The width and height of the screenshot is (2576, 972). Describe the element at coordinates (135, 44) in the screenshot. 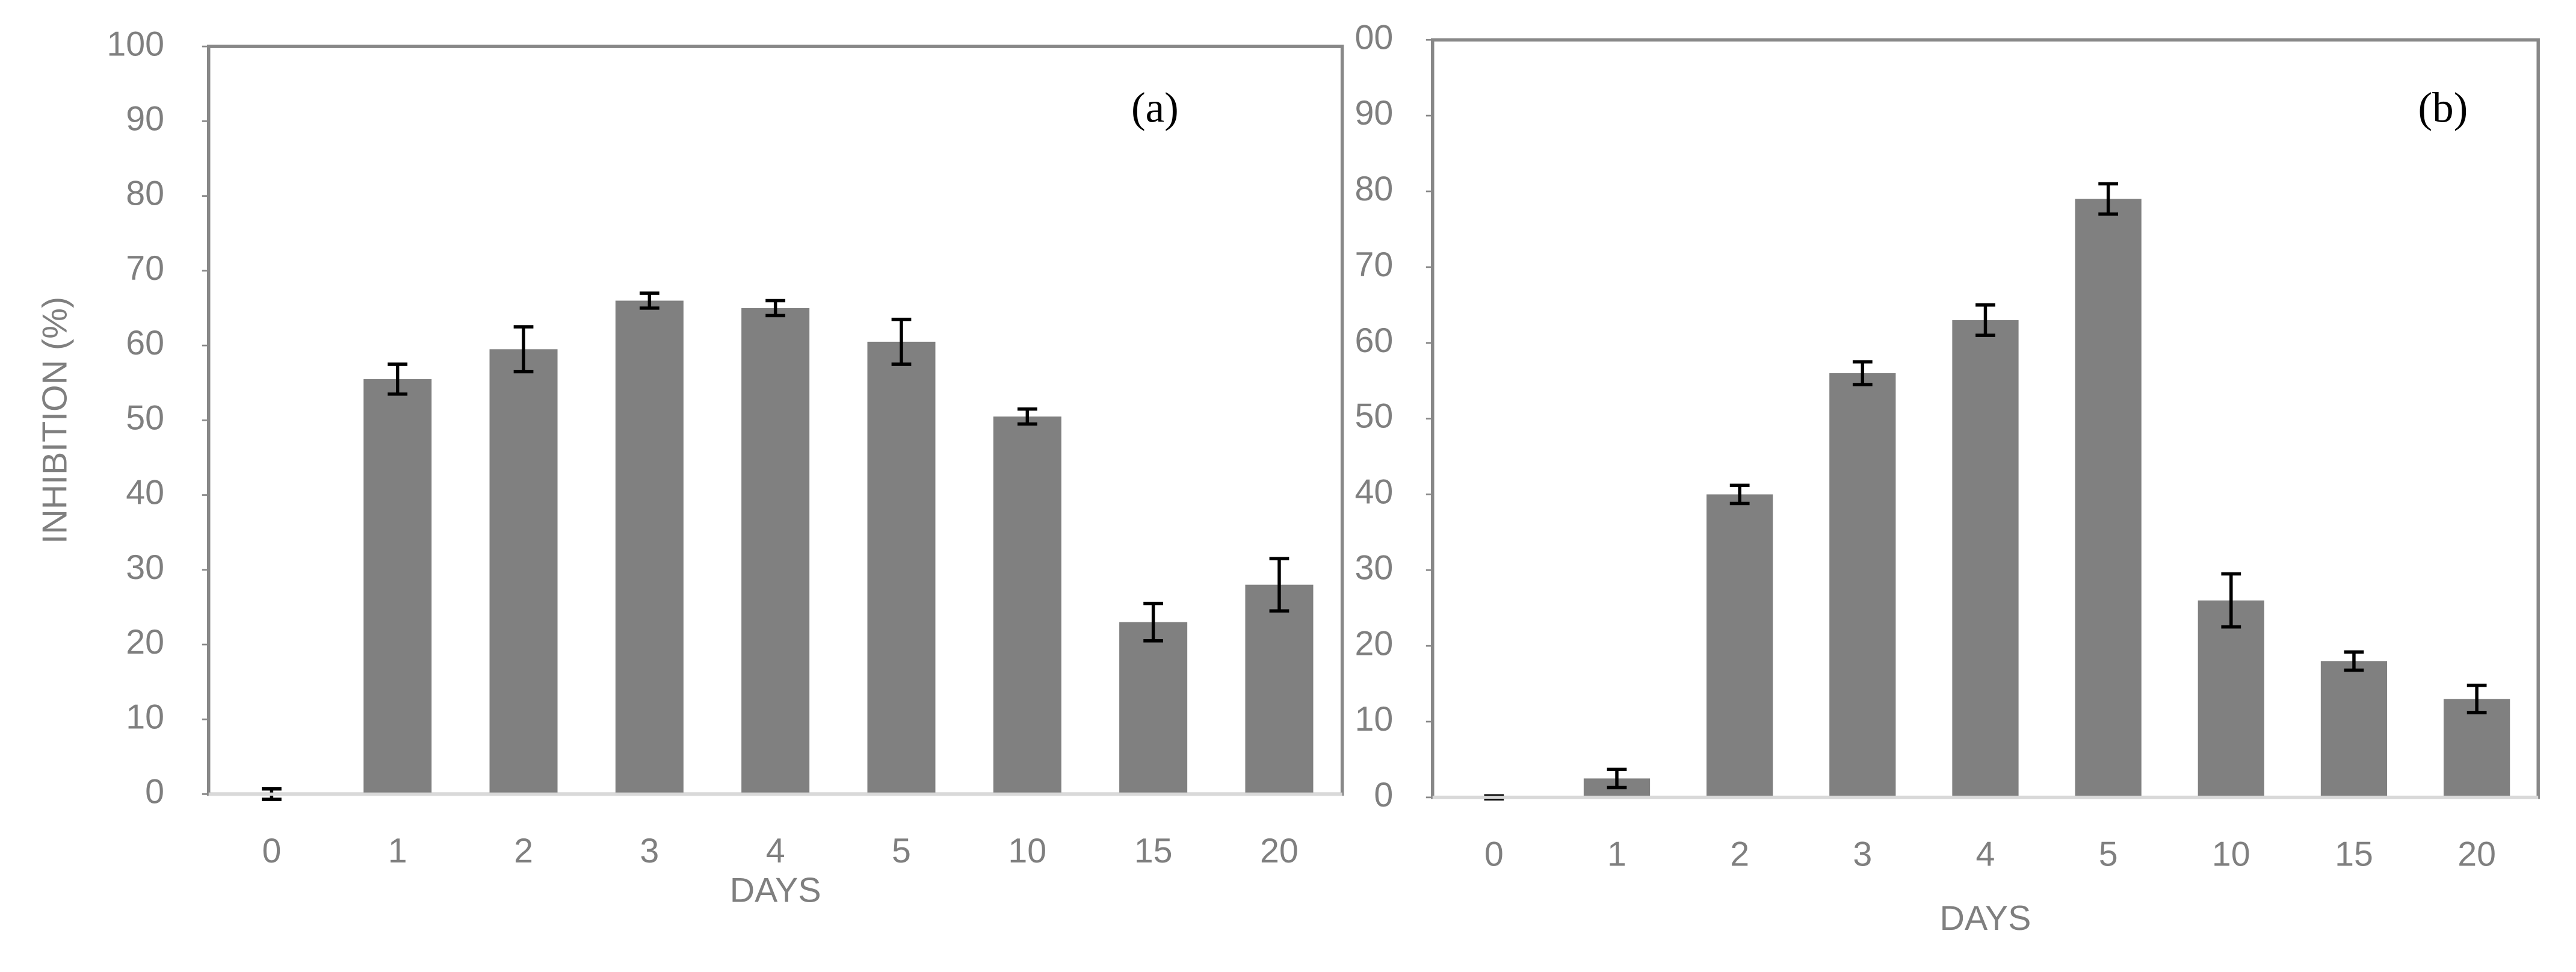

I see `y-tick-label: 100` at that location.